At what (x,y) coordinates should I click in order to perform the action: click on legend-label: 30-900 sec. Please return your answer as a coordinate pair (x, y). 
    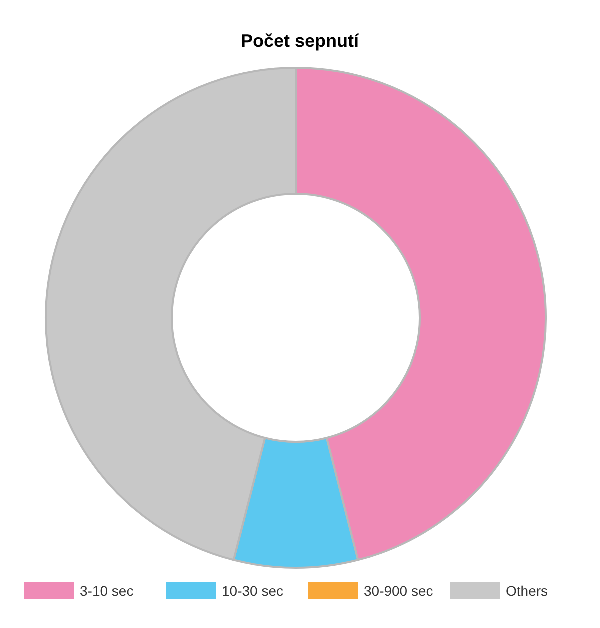
    Looking at the image, I should click on (399, 591).